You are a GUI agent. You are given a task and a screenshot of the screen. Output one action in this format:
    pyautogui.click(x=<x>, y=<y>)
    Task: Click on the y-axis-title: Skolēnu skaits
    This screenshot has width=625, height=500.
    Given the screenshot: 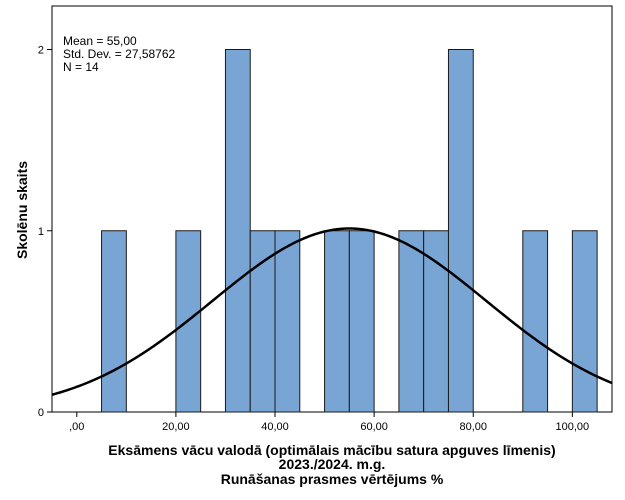 What is the action you would take?
    pyautogui.click(x=22, y=210)
    